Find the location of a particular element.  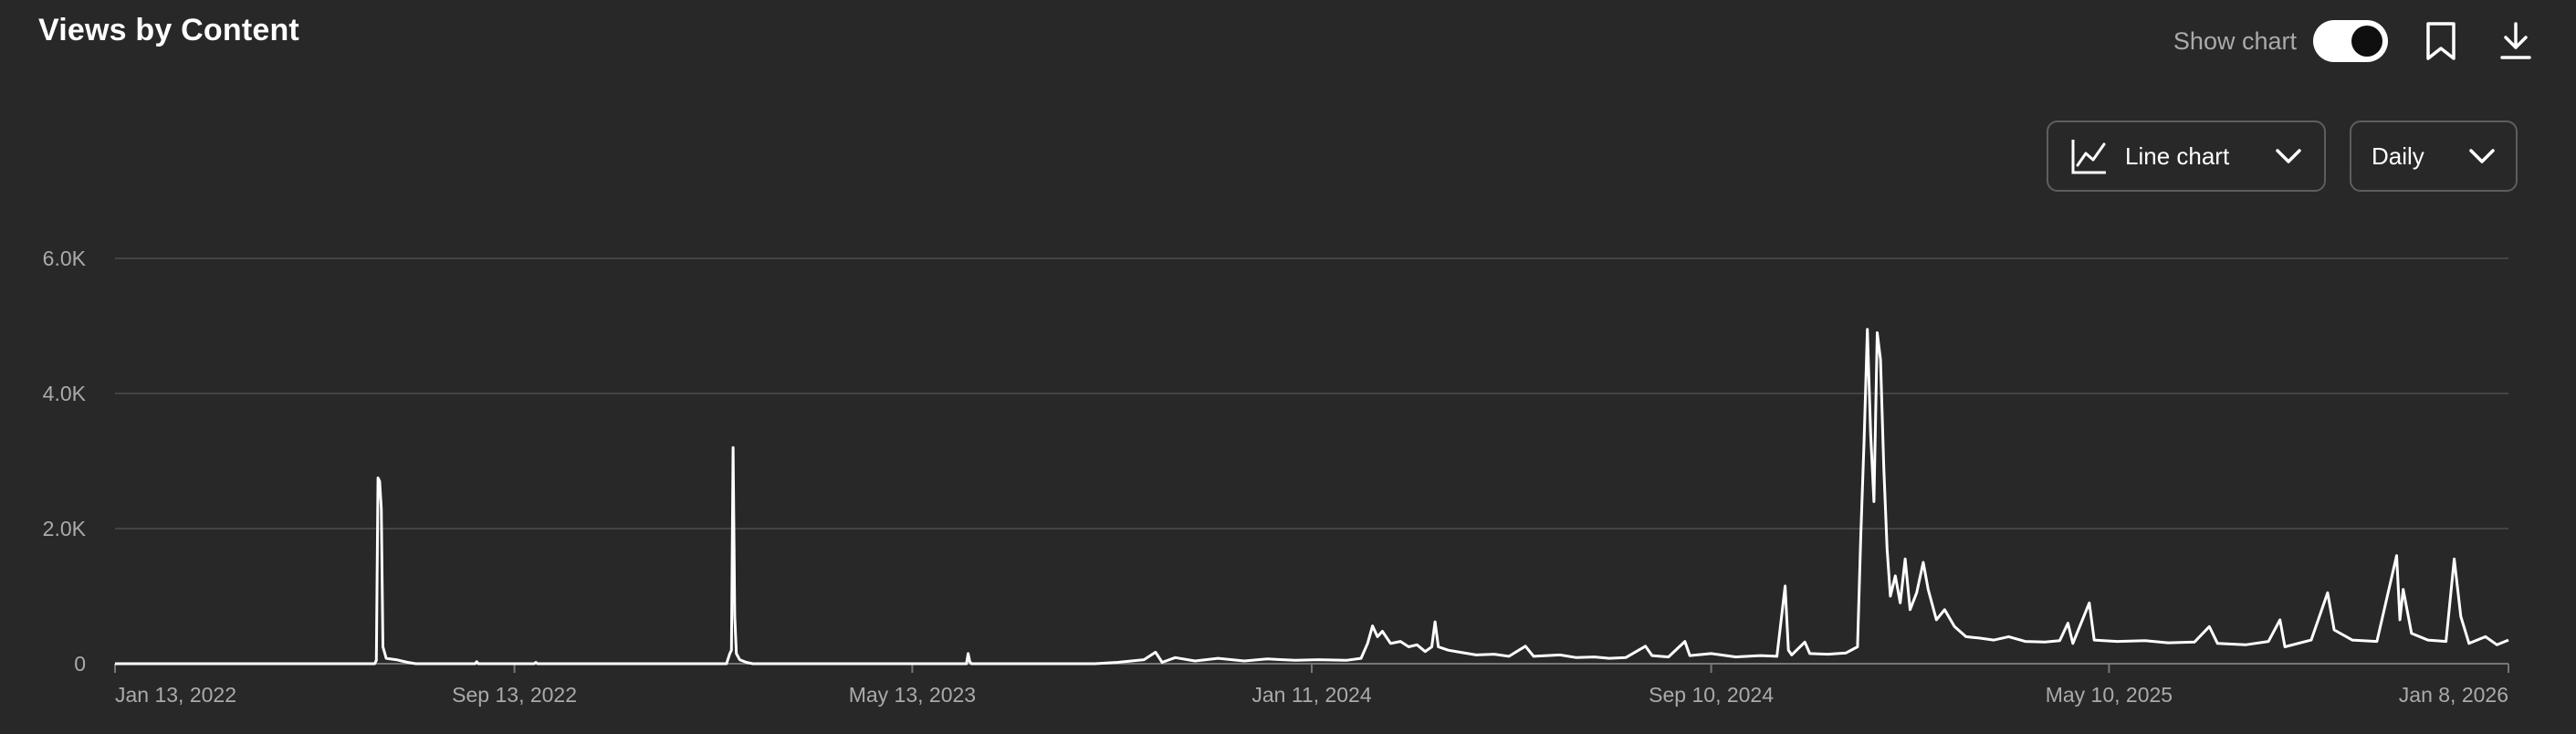

y-tick-label: 2.0K is located at coordinates (65, 528).